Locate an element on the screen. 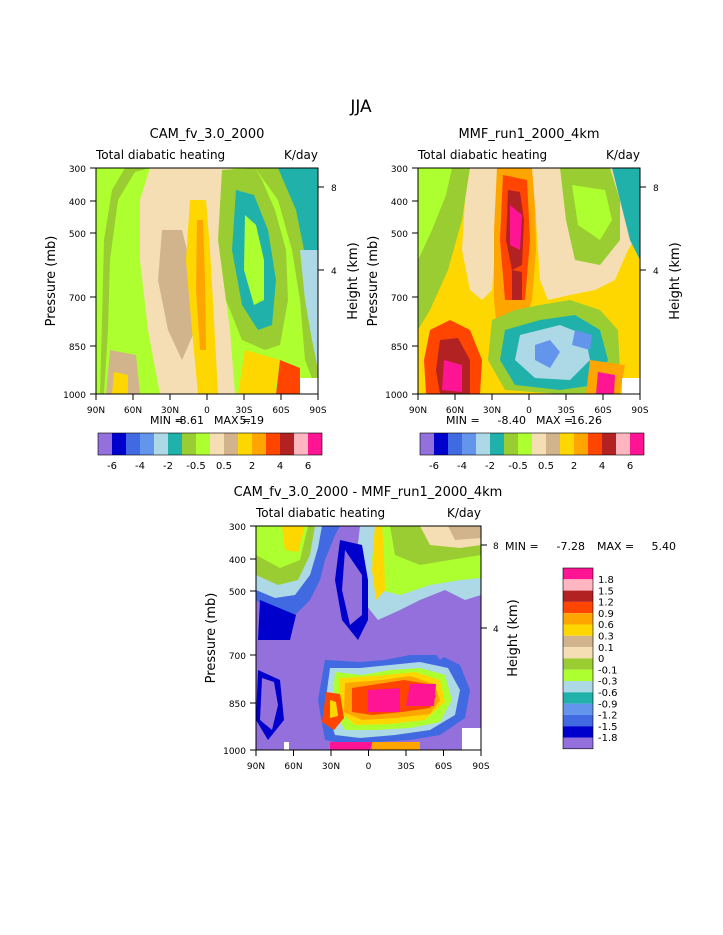 The width and height of the screenshot is (723, 935). panel-title: MMF_run1_2000_4km is located at coordinates (528, 134).